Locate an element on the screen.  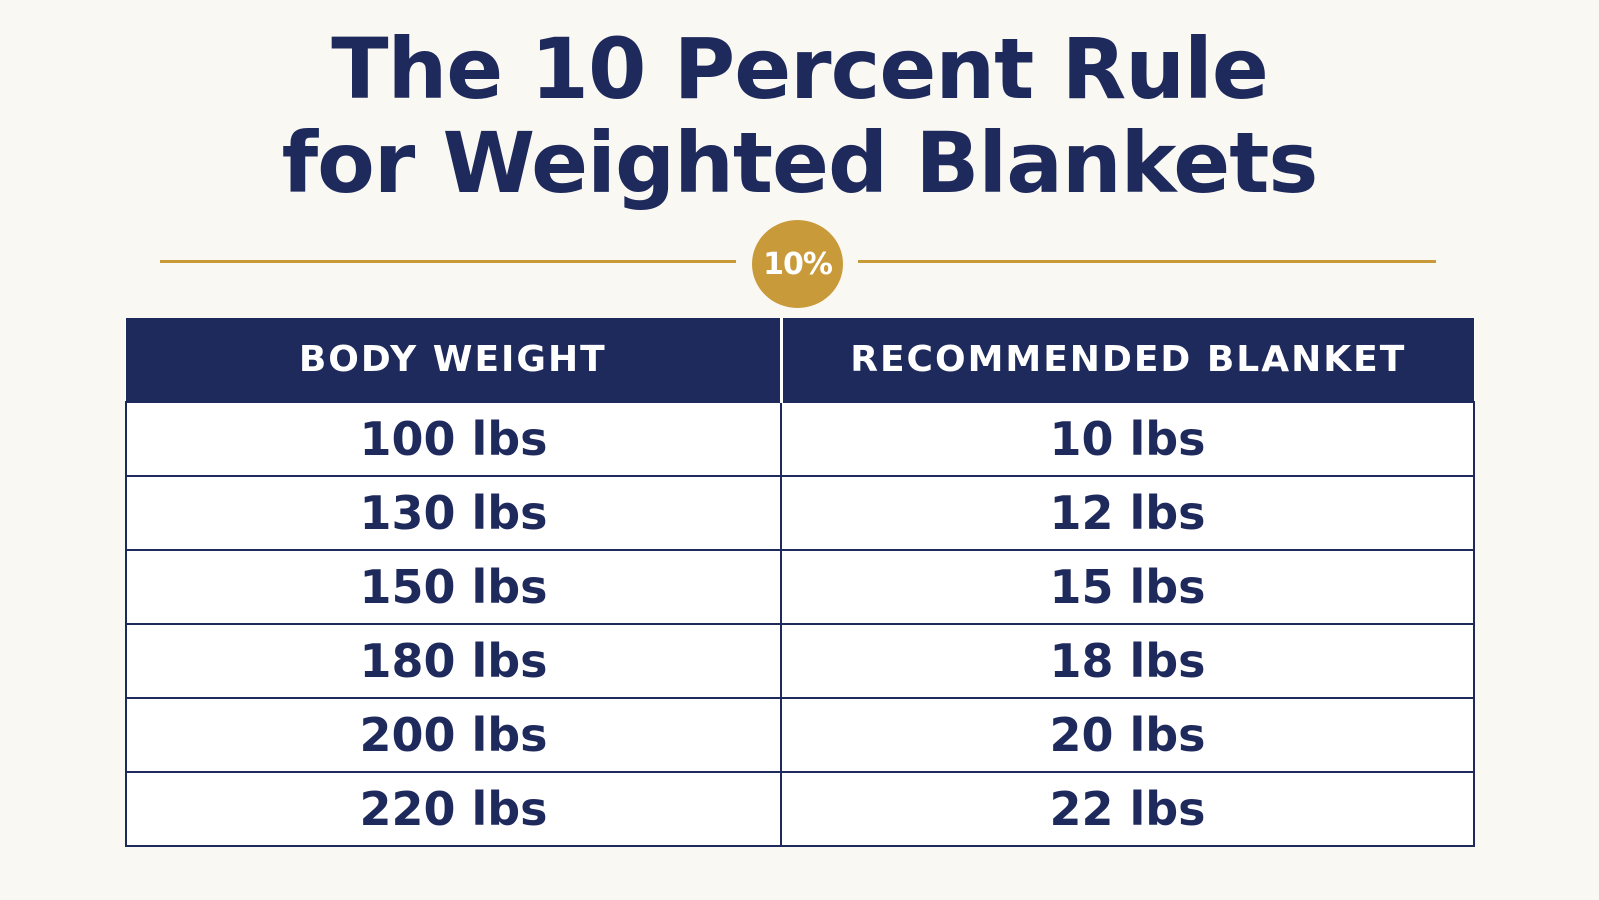
body-weight-cell: 150 lbs is located at coordinates (453, 587).